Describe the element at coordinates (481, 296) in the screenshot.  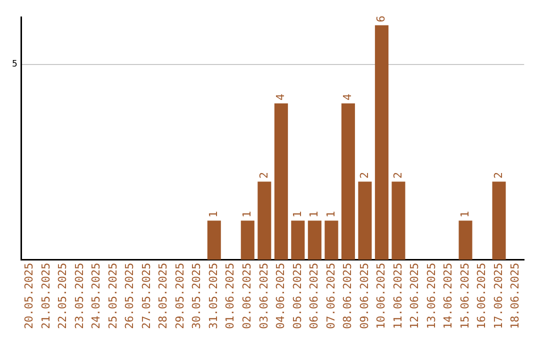
I see `x-tick-label: 16.06.2025` at that location.